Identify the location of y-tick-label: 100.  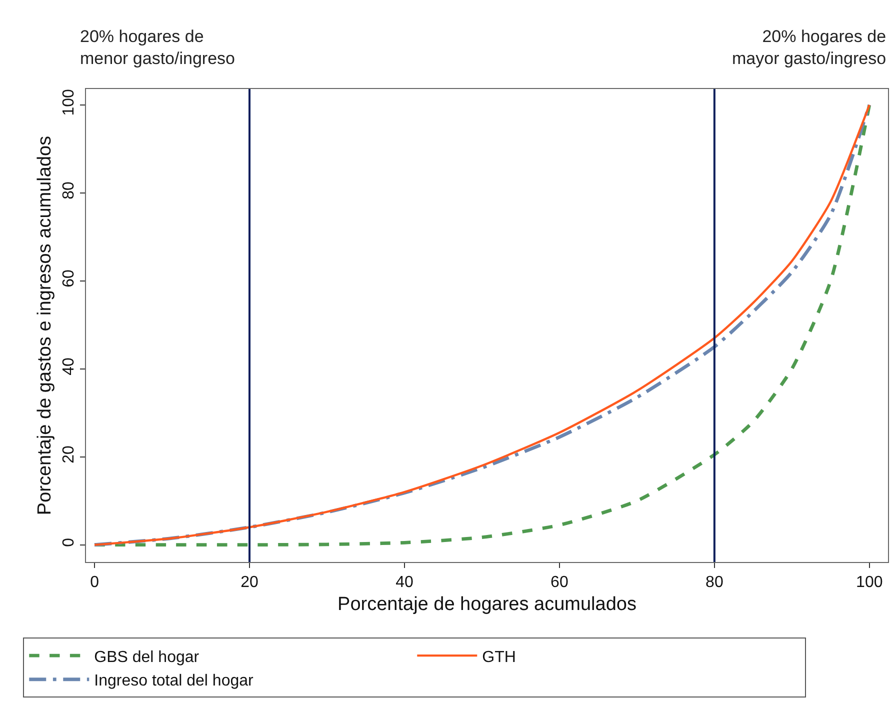
(69, 102).